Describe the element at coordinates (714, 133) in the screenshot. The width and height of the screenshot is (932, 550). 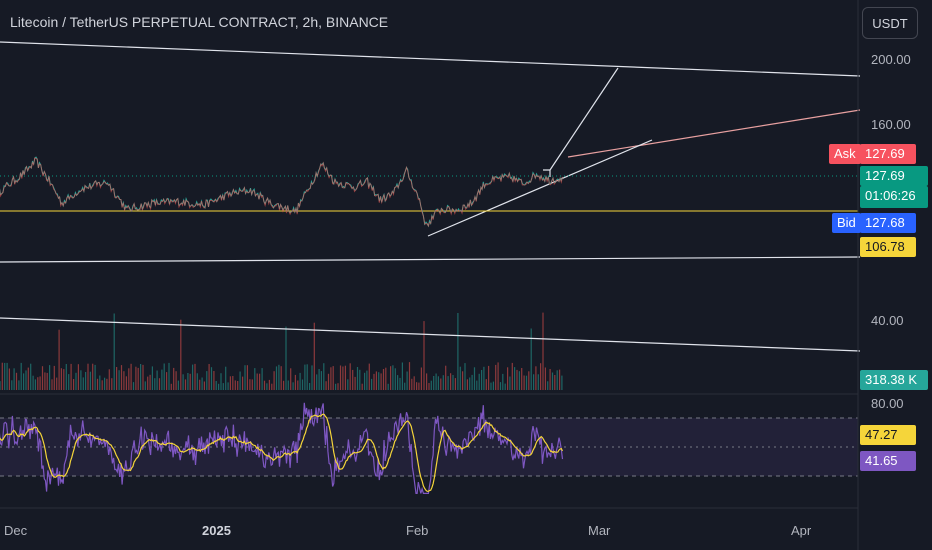
I see `red-trend-line` at that location.